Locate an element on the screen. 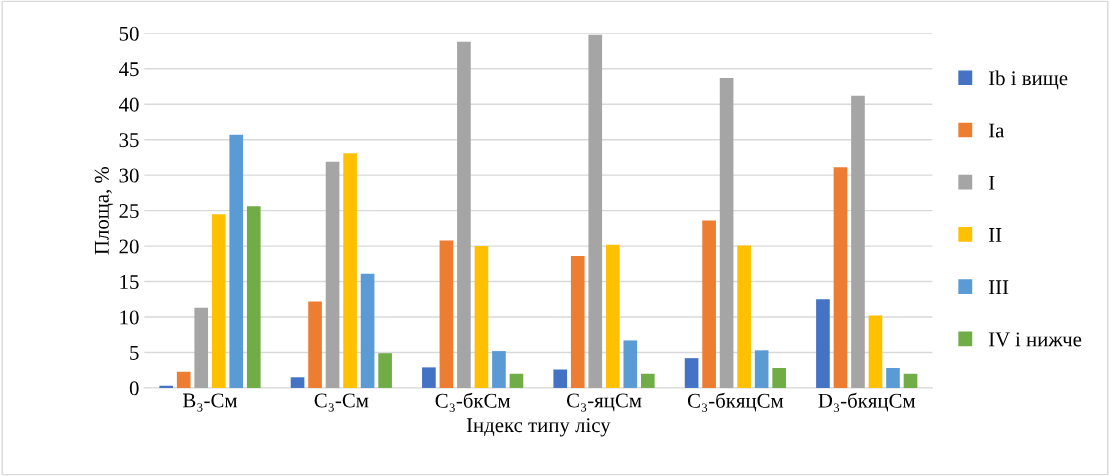 This screenshot has height=476, width=1110. y-tick-label: 35 is located at coordinates (129, 140).